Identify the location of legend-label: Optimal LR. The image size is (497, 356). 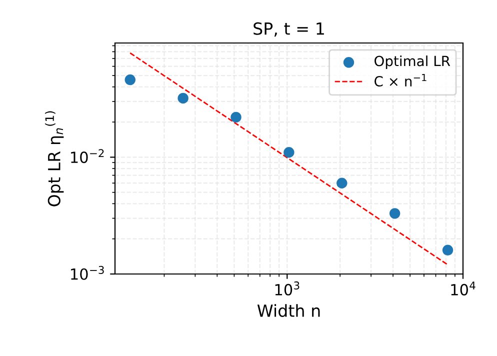
(412, 62).